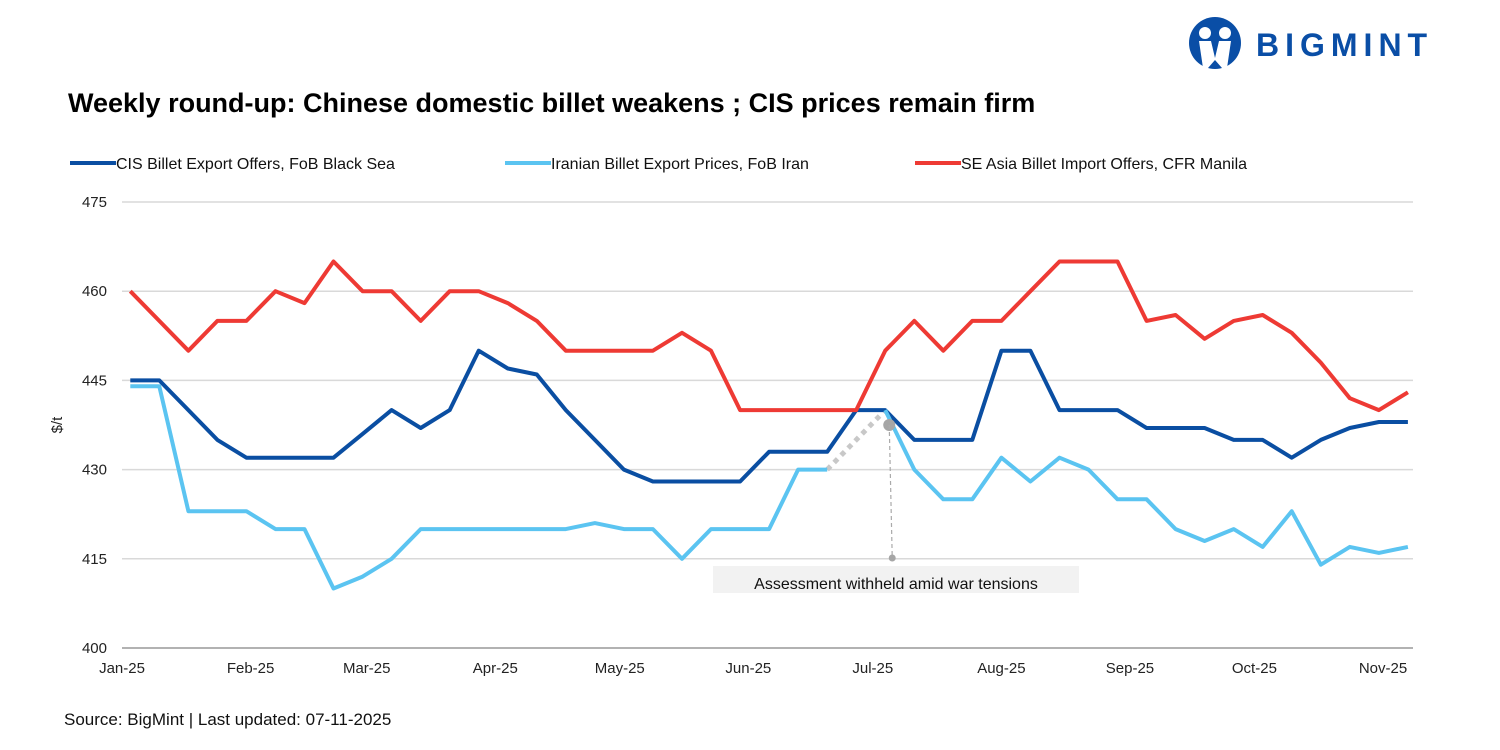 This screenshot has height=750, width=1500. What do you see at coordinates (94, 291) in the screenshot?
I see `y-tick-label: 460` at bounding box center [94, 291].